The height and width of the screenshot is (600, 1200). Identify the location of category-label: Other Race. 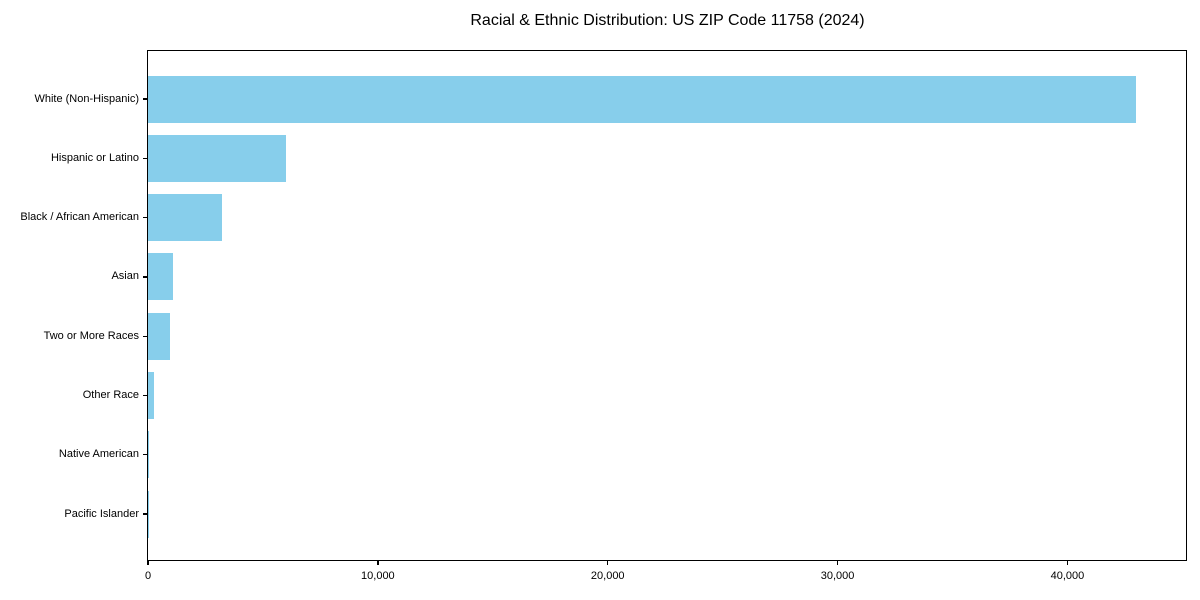
(110, 395).